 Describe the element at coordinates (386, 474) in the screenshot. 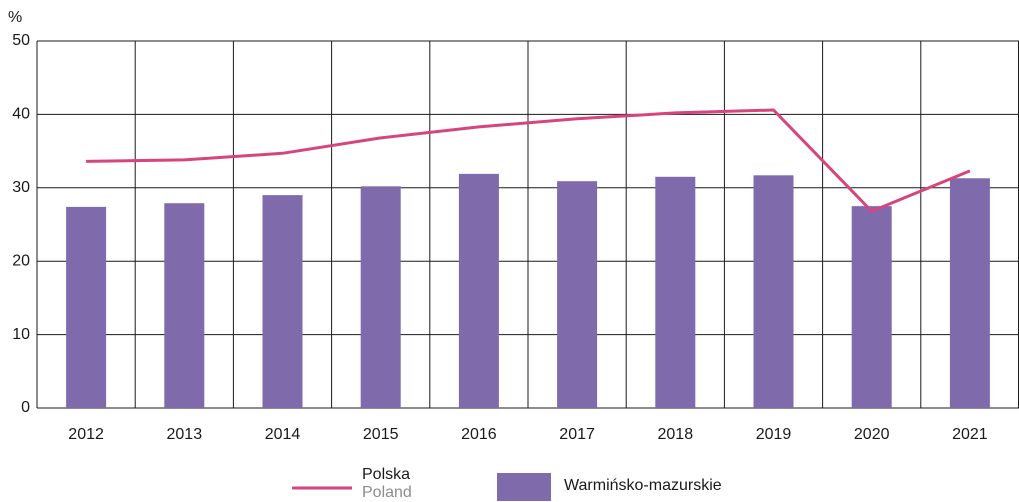

I see `legend-label: Polska` at that location.